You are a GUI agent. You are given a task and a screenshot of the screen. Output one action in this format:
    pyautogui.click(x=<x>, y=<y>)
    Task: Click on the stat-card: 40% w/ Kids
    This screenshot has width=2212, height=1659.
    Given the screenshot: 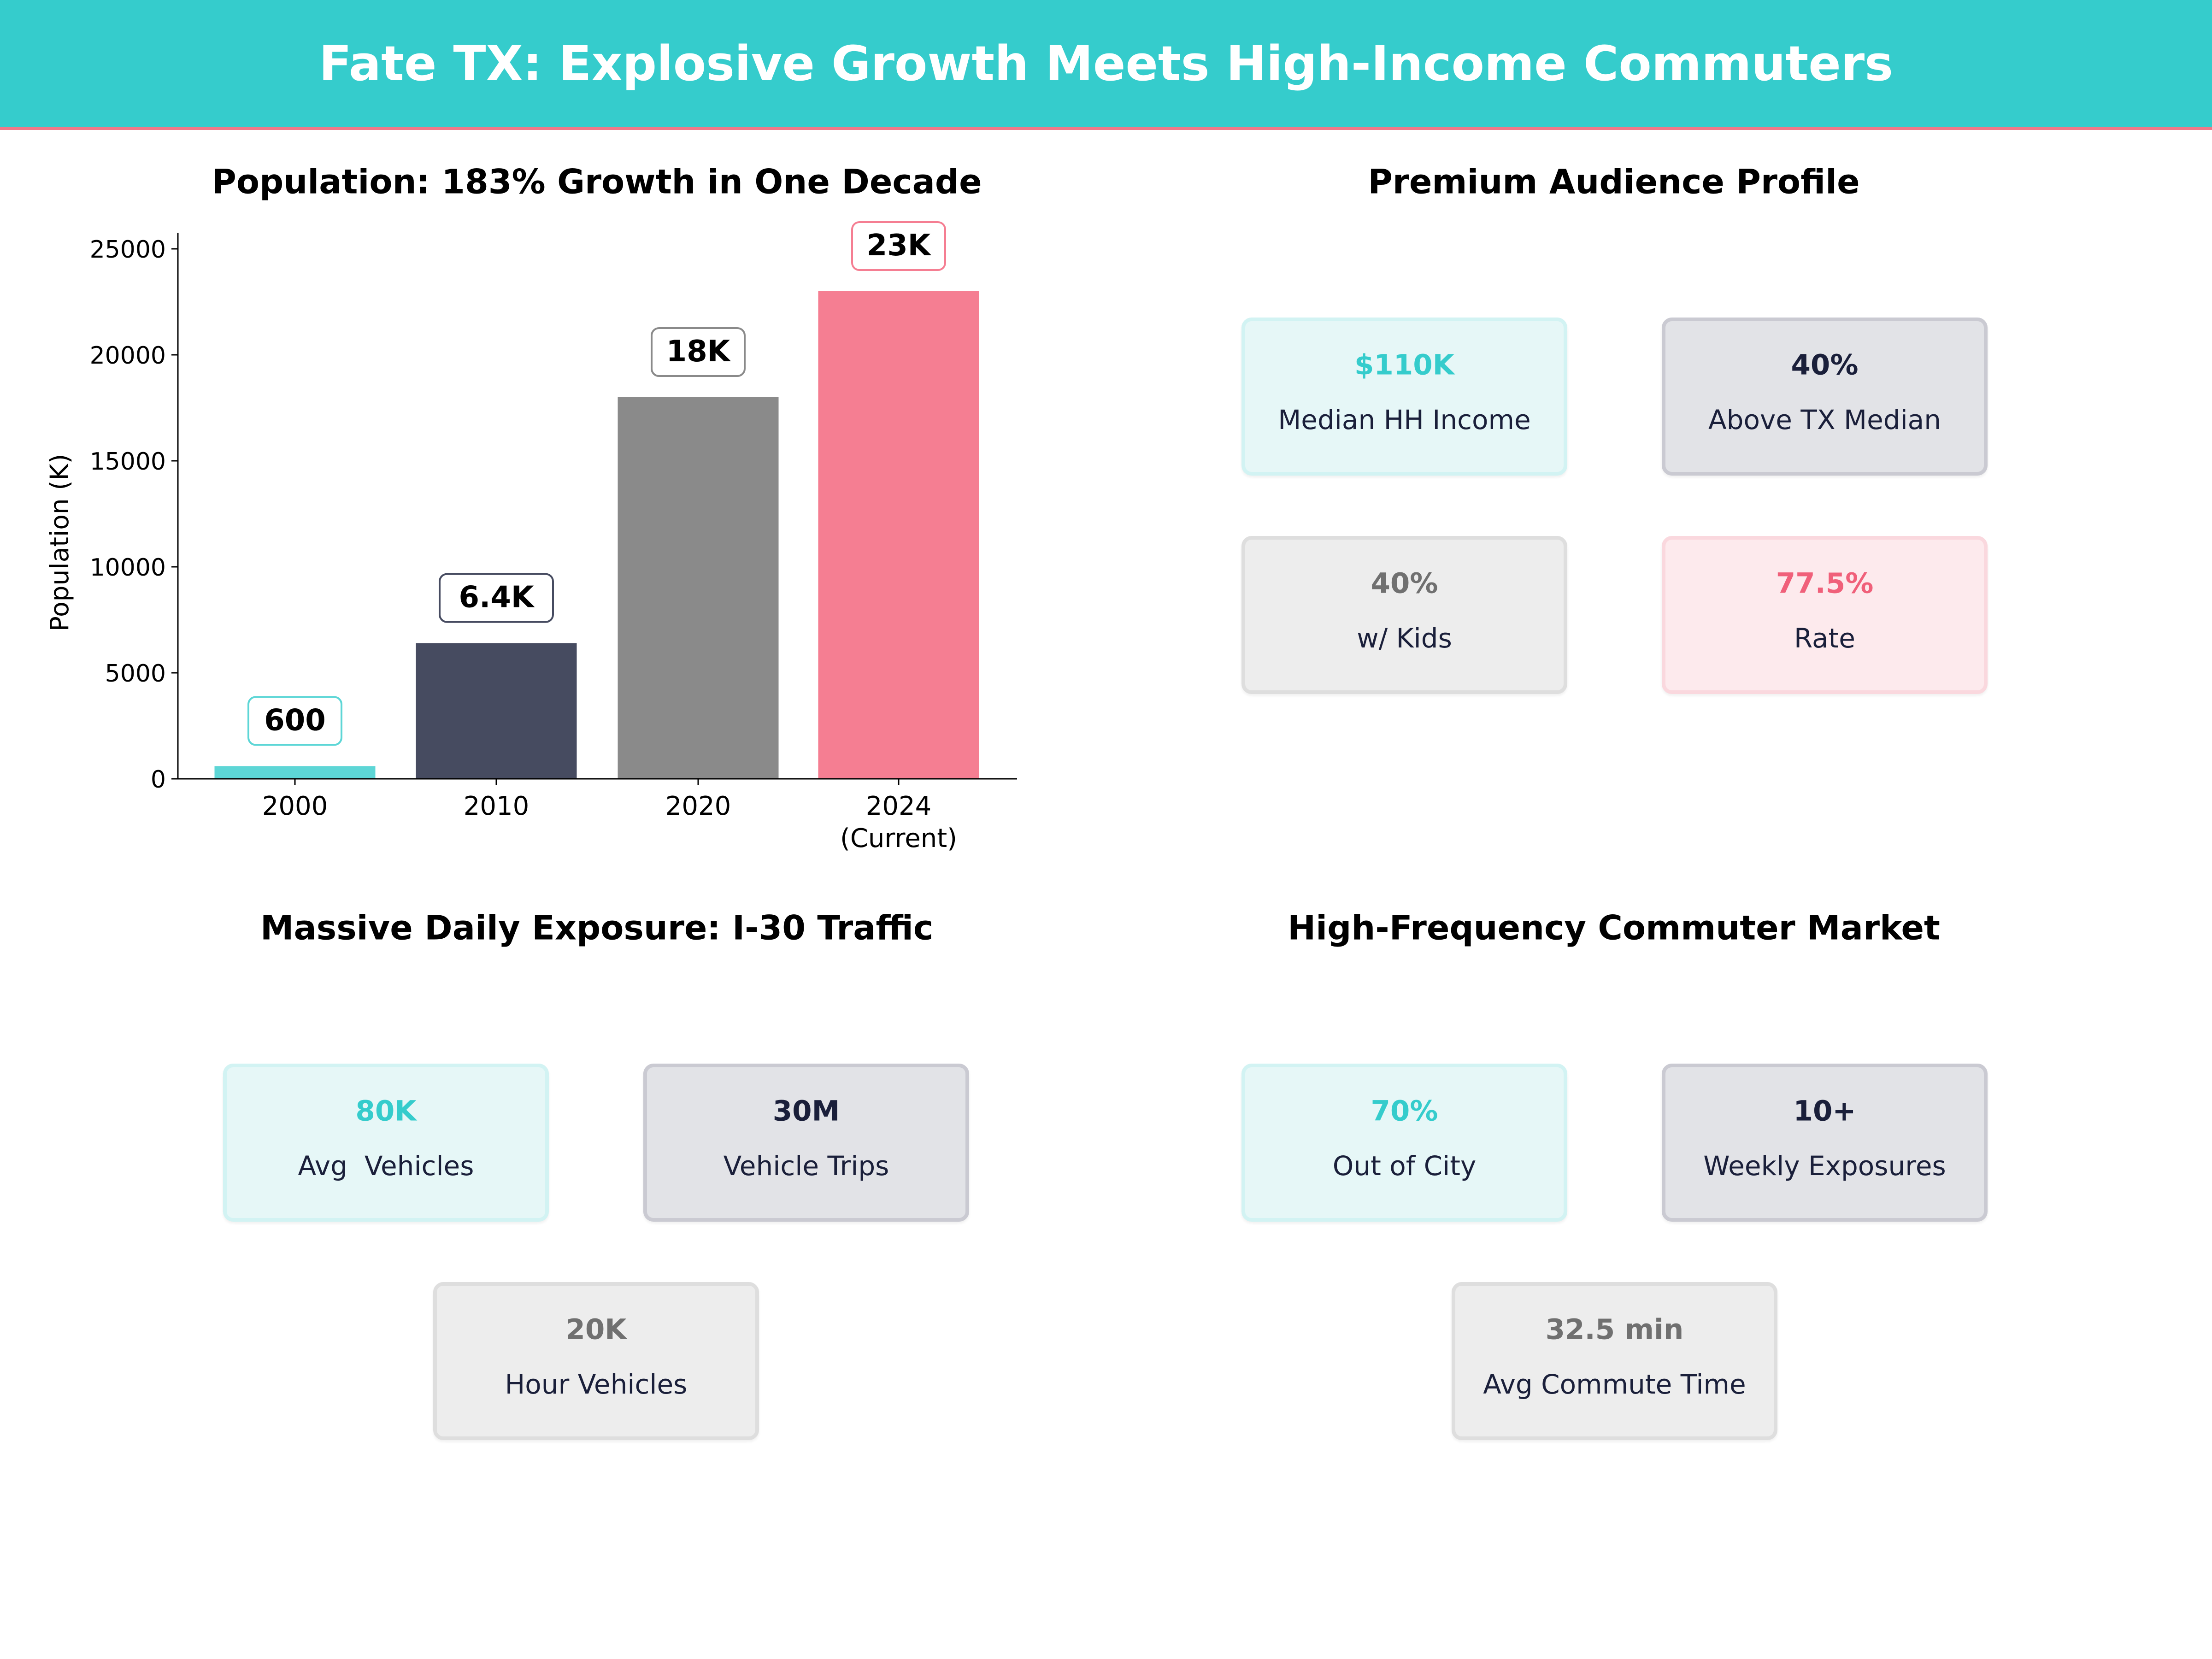 What is the action you would take?
    pyautogui.click(x=1404, y=615)
    